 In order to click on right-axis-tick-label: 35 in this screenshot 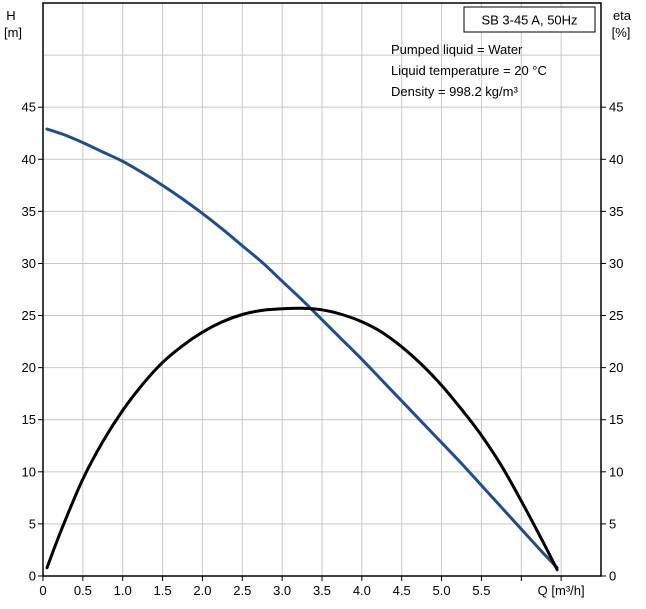, I will do `click(616, 211)`.